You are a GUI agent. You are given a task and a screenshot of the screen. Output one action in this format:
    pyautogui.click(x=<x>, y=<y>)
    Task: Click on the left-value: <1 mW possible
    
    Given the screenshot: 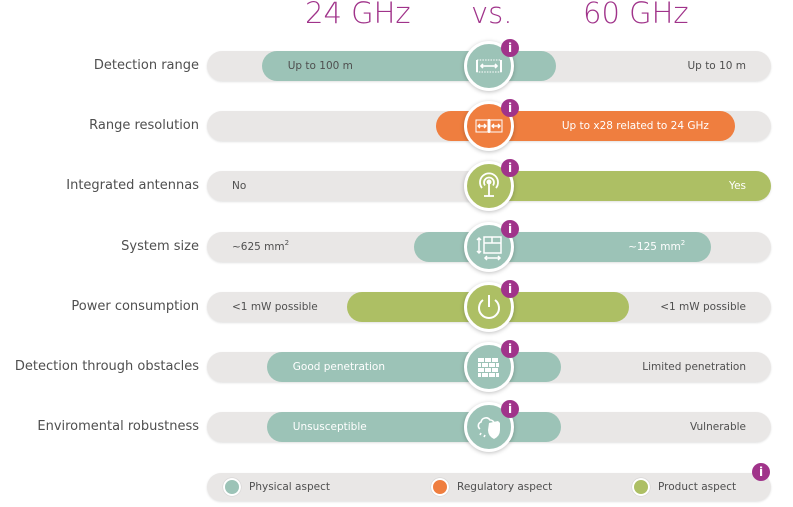 What is the action you would take?
    pyautogui.click(x=275, y=307)
    